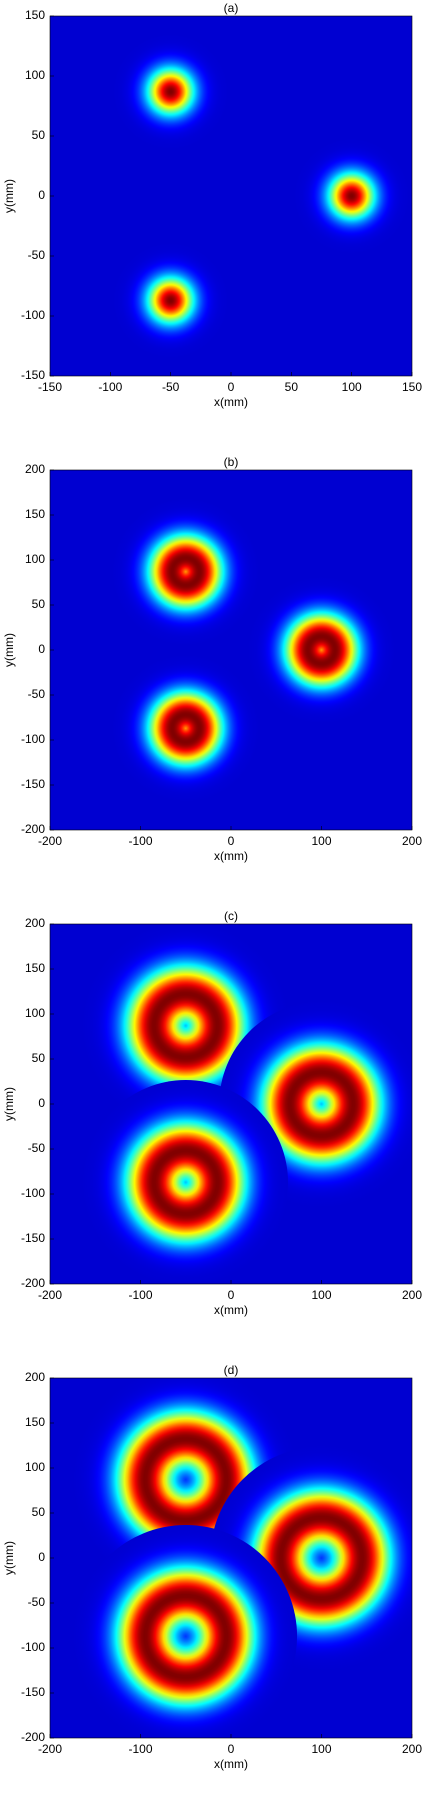 This screenshot has width=428, height=1801. What do you see at coordinates (231, 462) in the screenshot?
I see `chart-title: (b)` at bounding box center [231, 462].